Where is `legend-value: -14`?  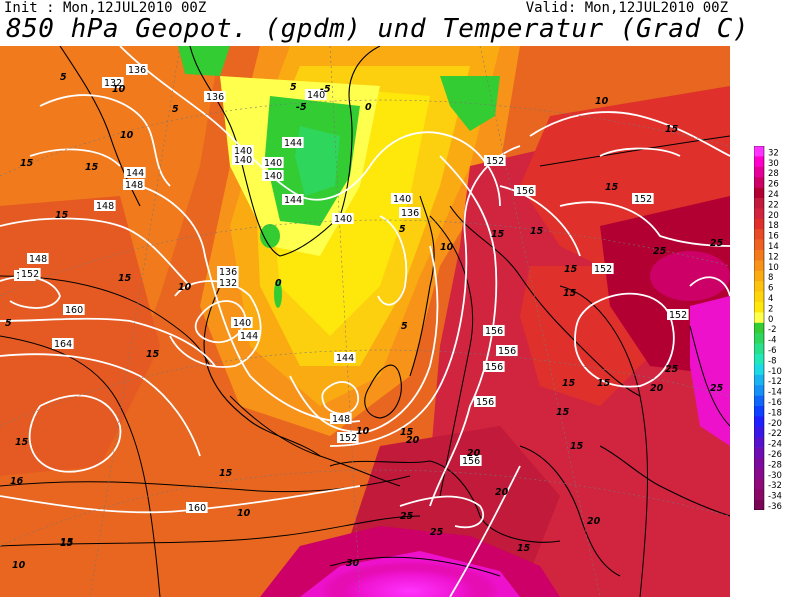 legend-value: -14 is located at coordinates (775, 393).